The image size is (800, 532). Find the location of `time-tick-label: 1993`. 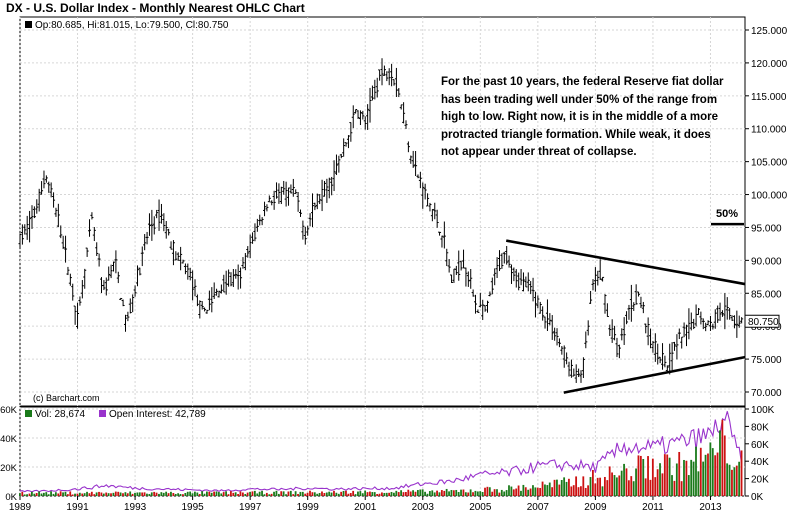

time-tick-label: 1993 is located at coordinates (135, 507).